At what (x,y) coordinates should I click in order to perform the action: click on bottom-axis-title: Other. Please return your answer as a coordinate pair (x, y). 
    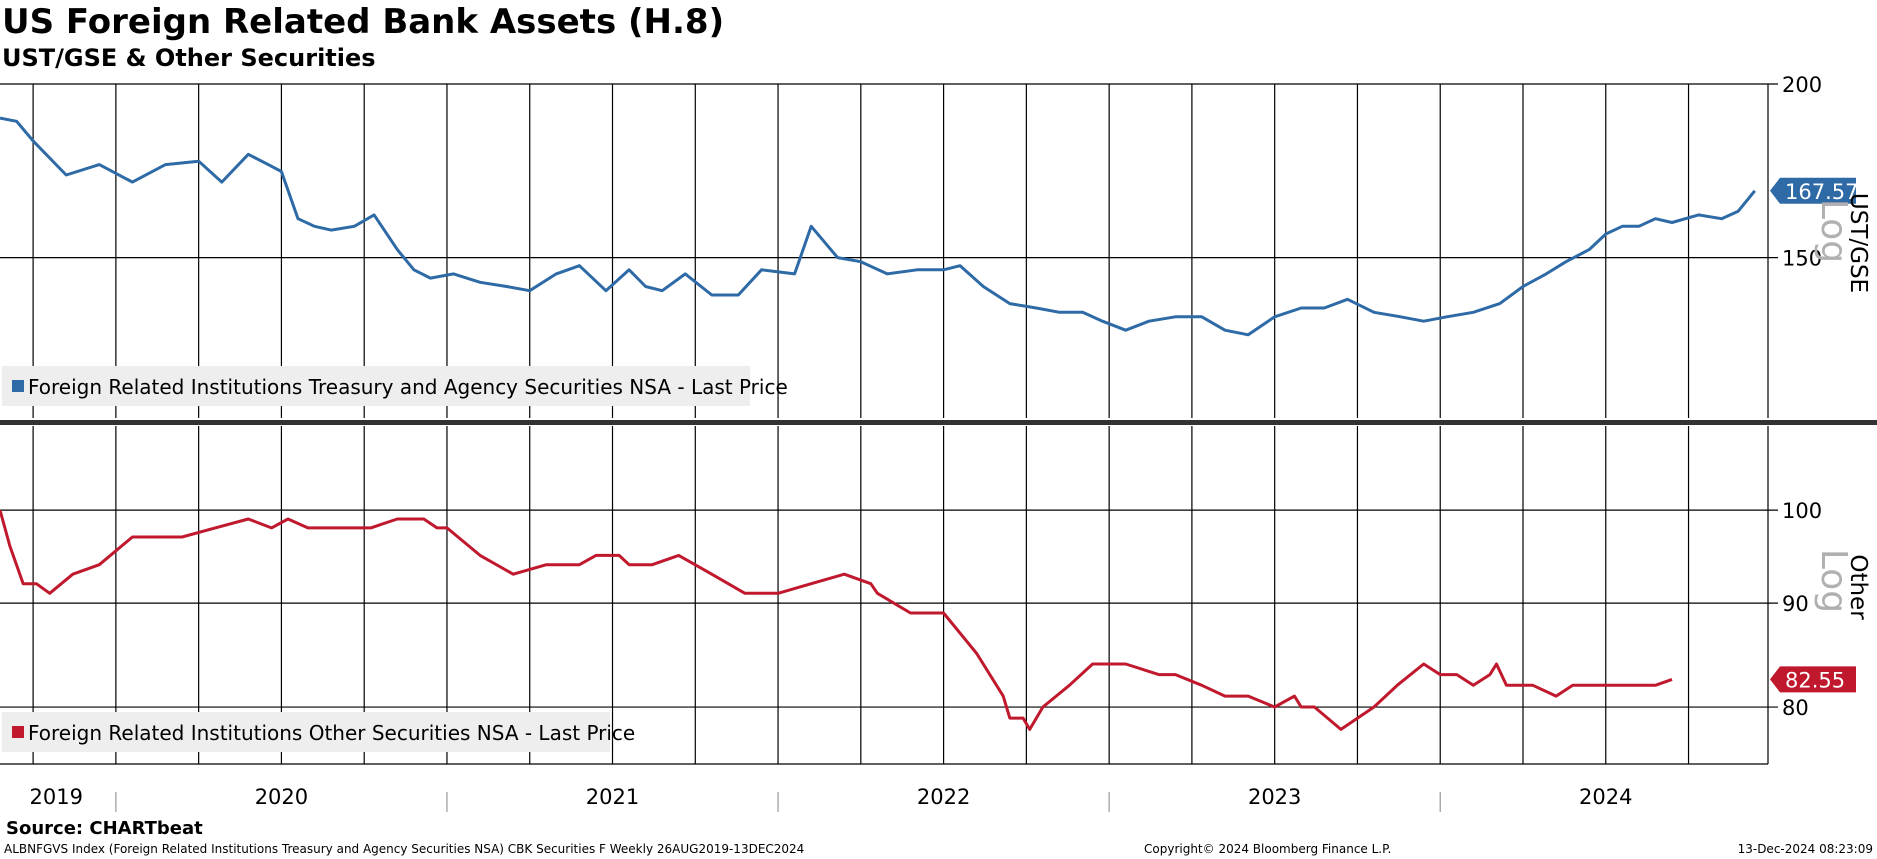
    Looking at the image, I should click on (1858, 587).